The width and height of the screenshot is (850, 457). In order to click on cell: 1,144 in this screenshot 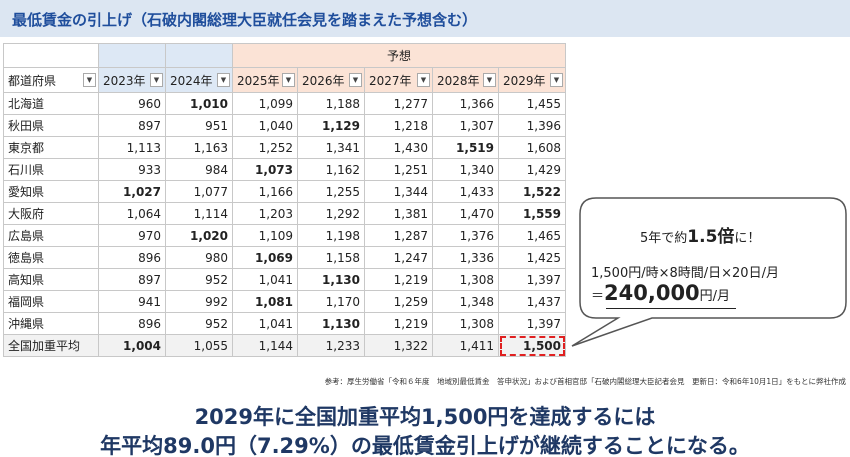, I will do `click(265, 345)`.